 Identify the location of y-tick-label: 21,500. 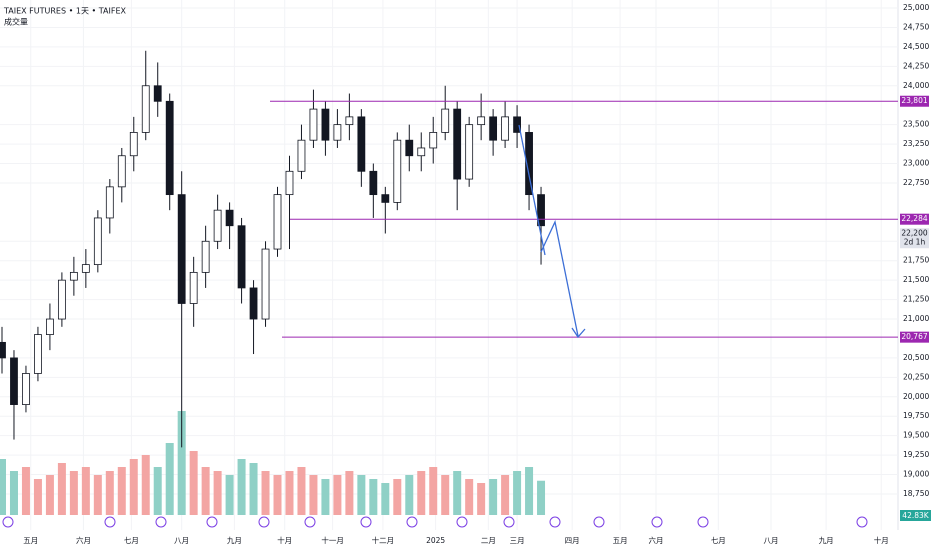
(916, 279).